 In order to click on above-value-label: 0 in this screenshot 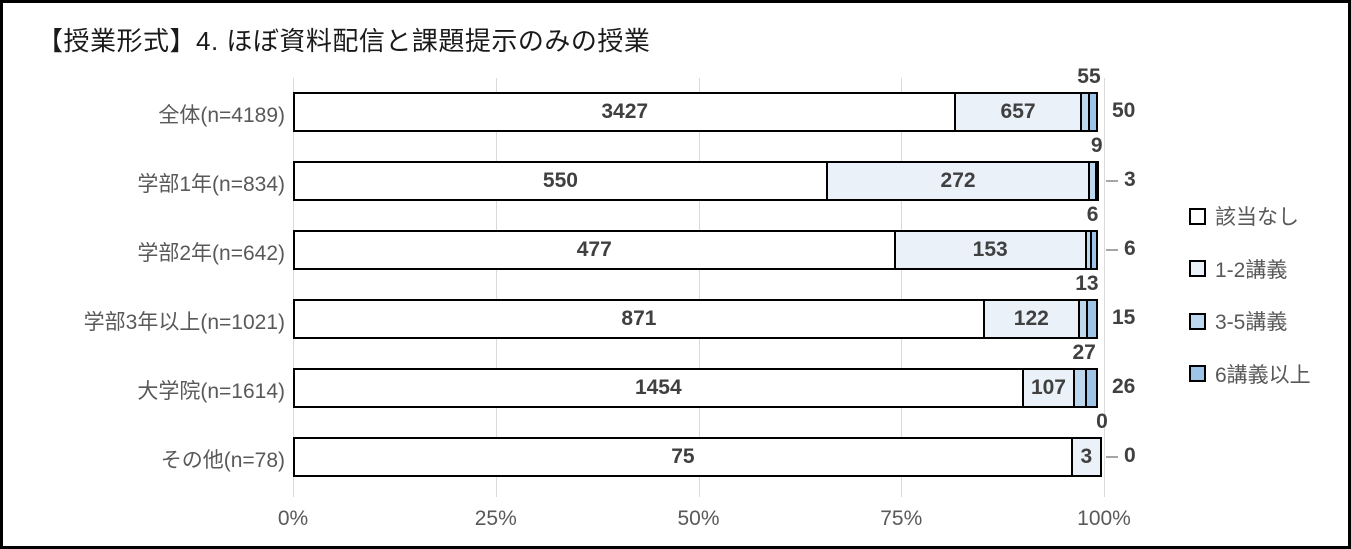, I will do `click(1102, 421)`.